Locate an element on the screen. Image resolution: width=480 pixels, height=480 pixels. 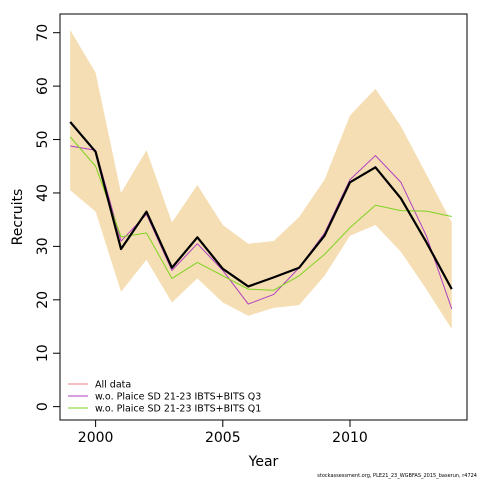
y-tick-label: 10 is located at coordinates (43, 353).